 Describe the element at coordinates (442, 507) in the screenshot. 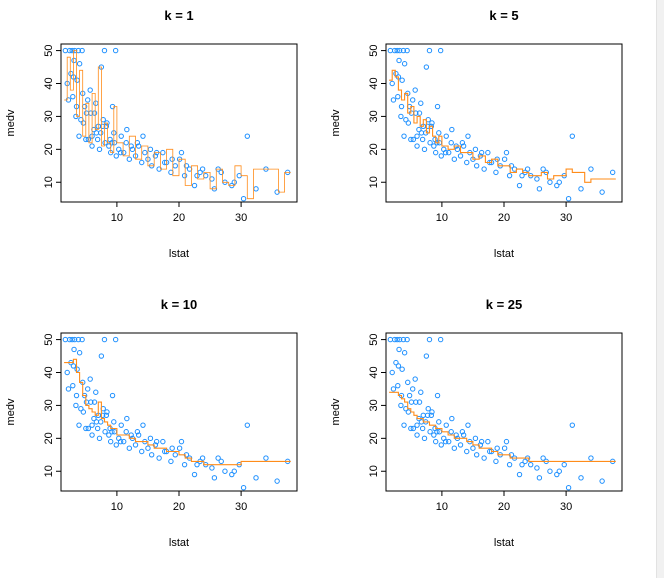

I see `x-tick-label: 10` at that location.